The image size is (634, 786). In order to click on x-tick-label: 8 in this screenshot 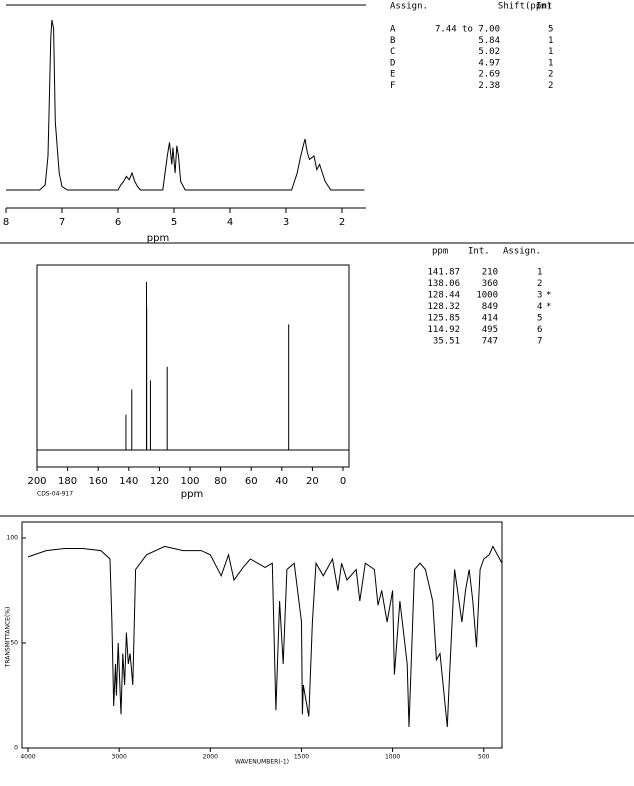, I will do `click(6, 222)`.